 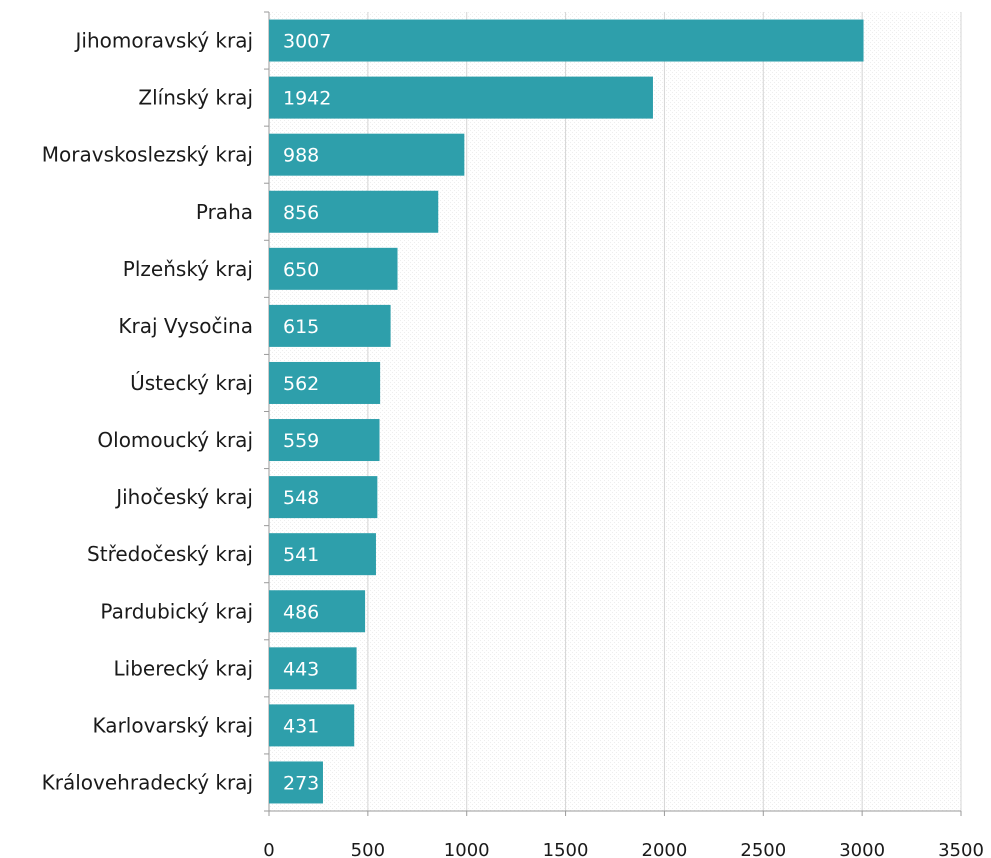 What do you see at coordinates (961, 849) in the screenshot?
I see `x-tick-label-3500: 3500` at bounding box center [961, 849].